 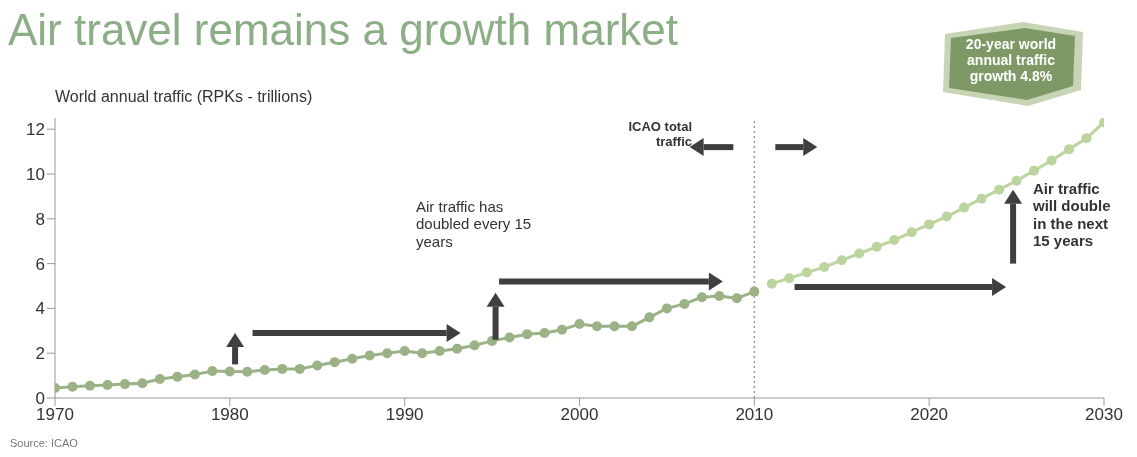 I want to click on x-tick-label: 1990, so click(x=404, y=415).